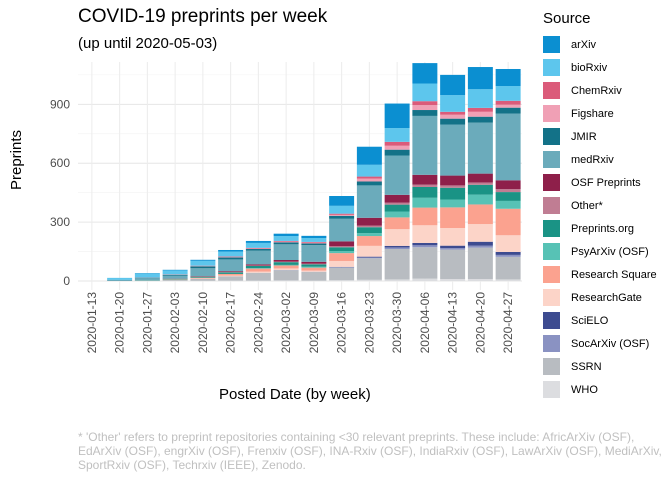 This screenshot has height=480, width=672. Describe the element at coordinates (602, 228) in the screenshot. I see `legend-label: Preprints.org` at that location.